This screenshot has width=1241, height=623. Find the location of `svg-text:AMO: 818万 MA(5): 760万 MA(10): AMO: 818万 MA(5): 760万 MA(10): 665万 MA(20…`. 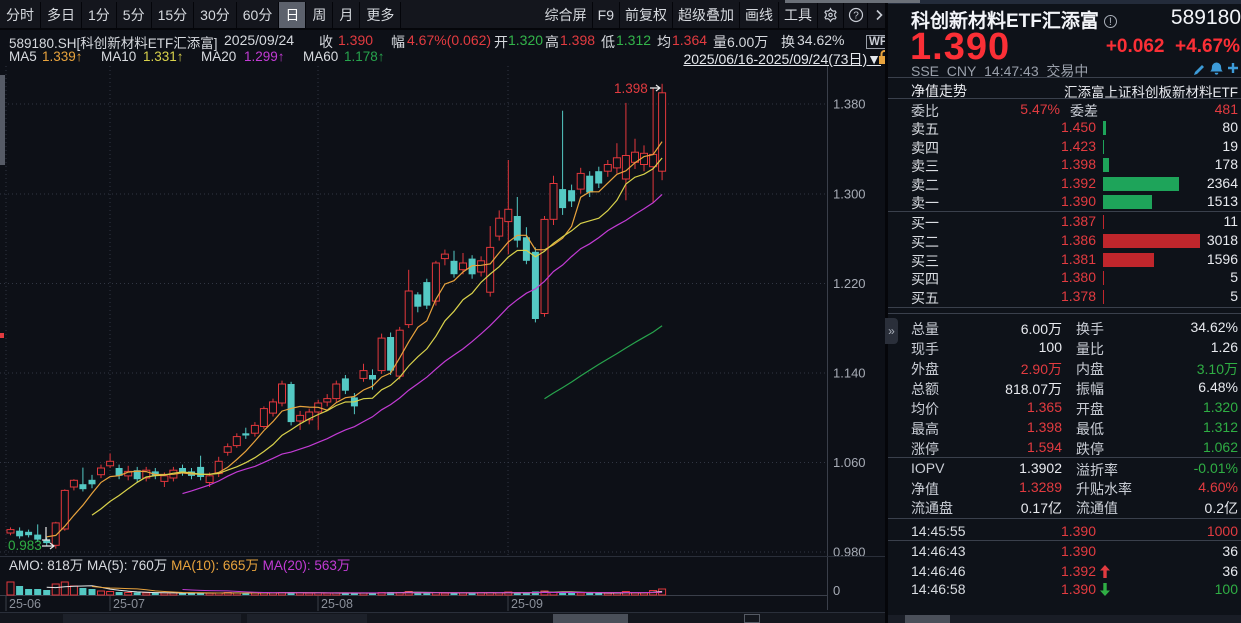

svg-text:AMO: 818万 MA(5): 760万 MA(10): AMO: 818万 MA(5): 760万 MA(10): 665万 MA(20… is located at coordinates (179, 565).